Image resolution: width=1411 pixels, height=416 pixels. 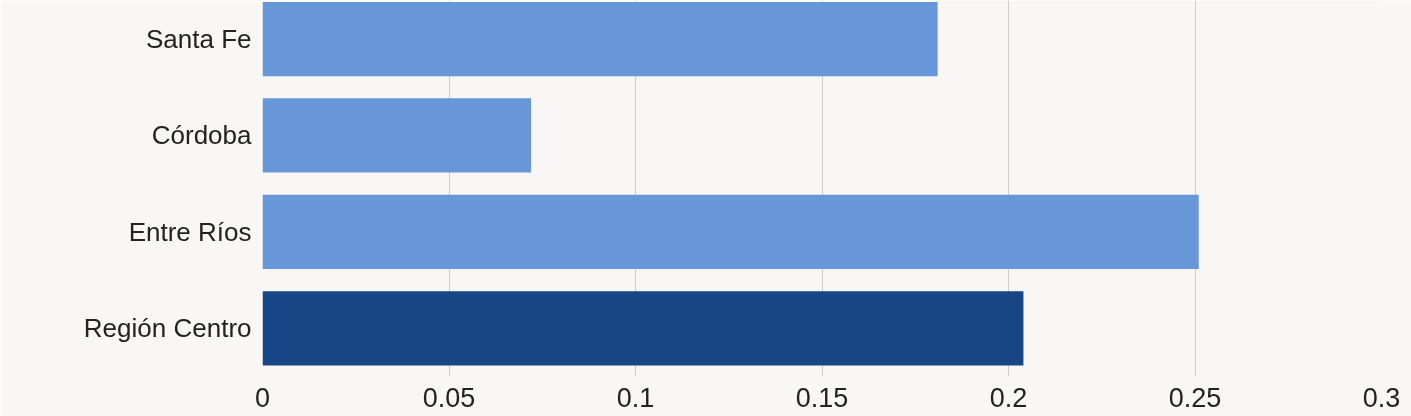 I want to click on x-tick-label: 0.1, so click(x=635, y=397).